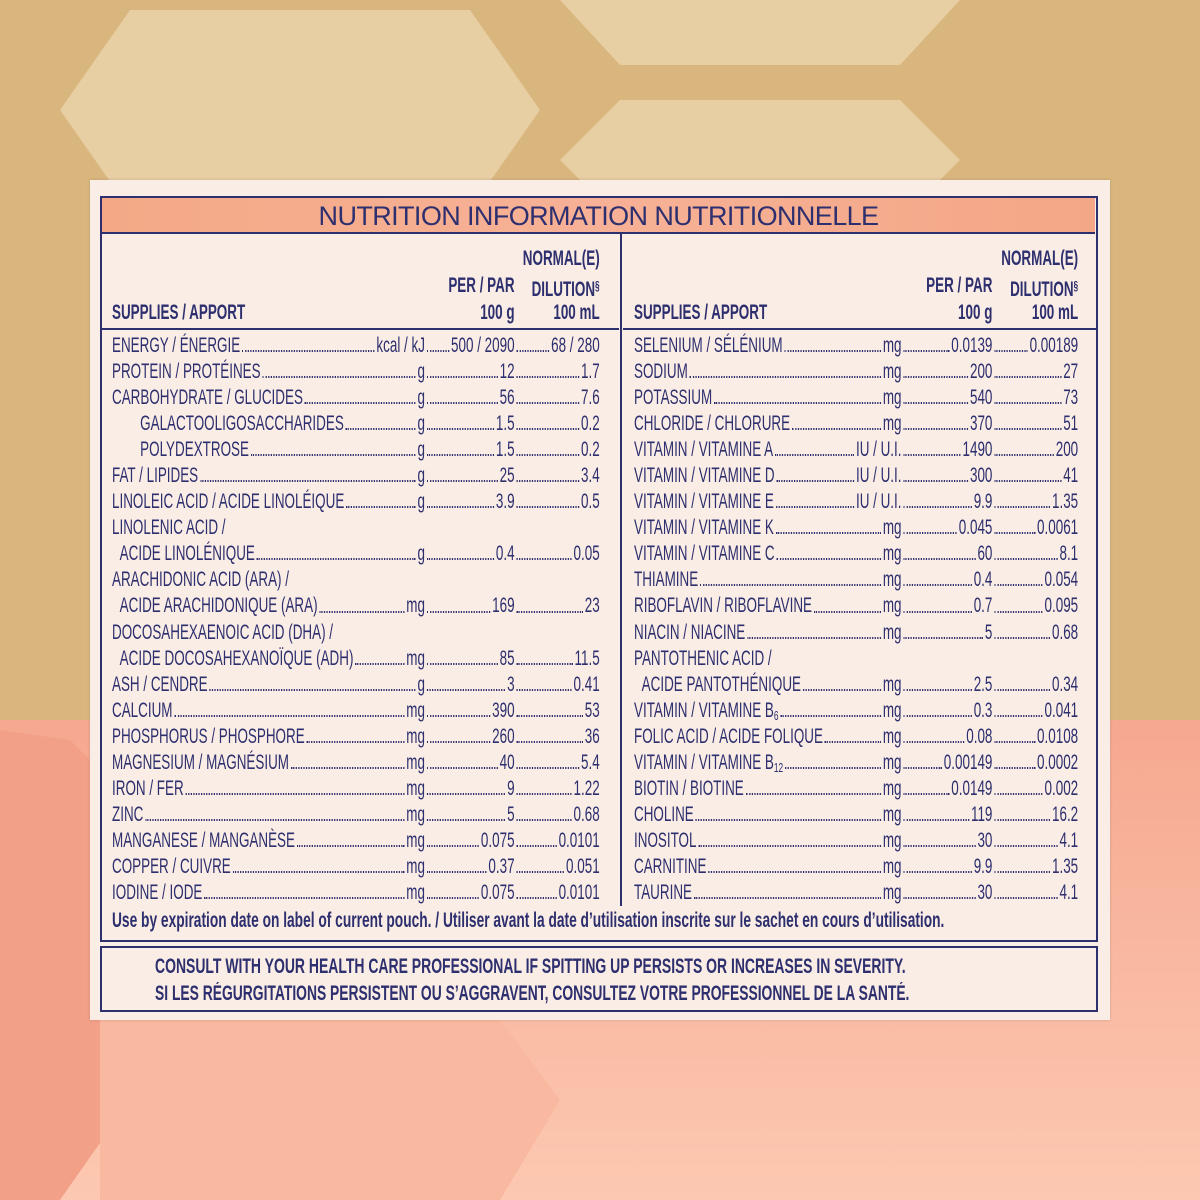 Image resolution: width=1200 pixels, height=1200 pixels. Describe the element at coordinates (776, 715) in the screenshot. I see `nutrient-name-sub: 6` at that location.